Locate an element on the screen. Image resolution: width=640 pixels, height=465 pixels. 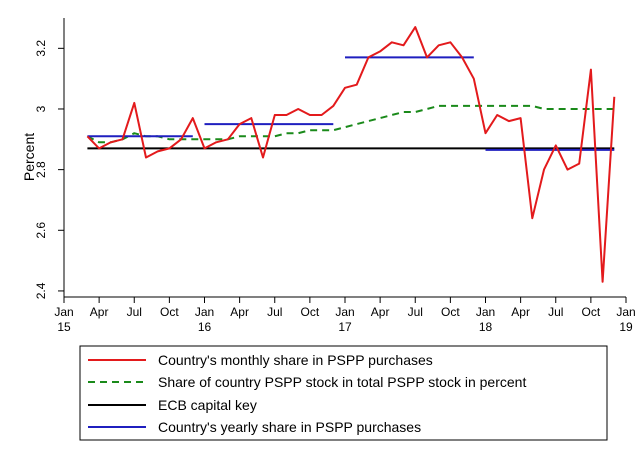
x-tick-label-year: 16 is located at coordinates (205, 327).